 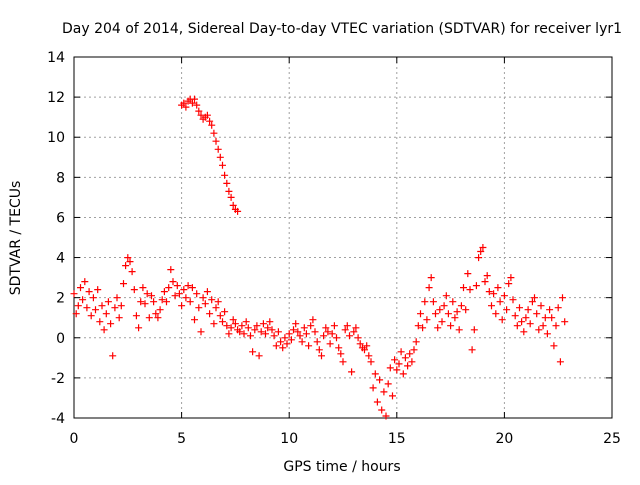 What do you see at coordinates (60, 299) in the screenshot?
I see `y-tick-label: 2` at bounding box center [60, 299].